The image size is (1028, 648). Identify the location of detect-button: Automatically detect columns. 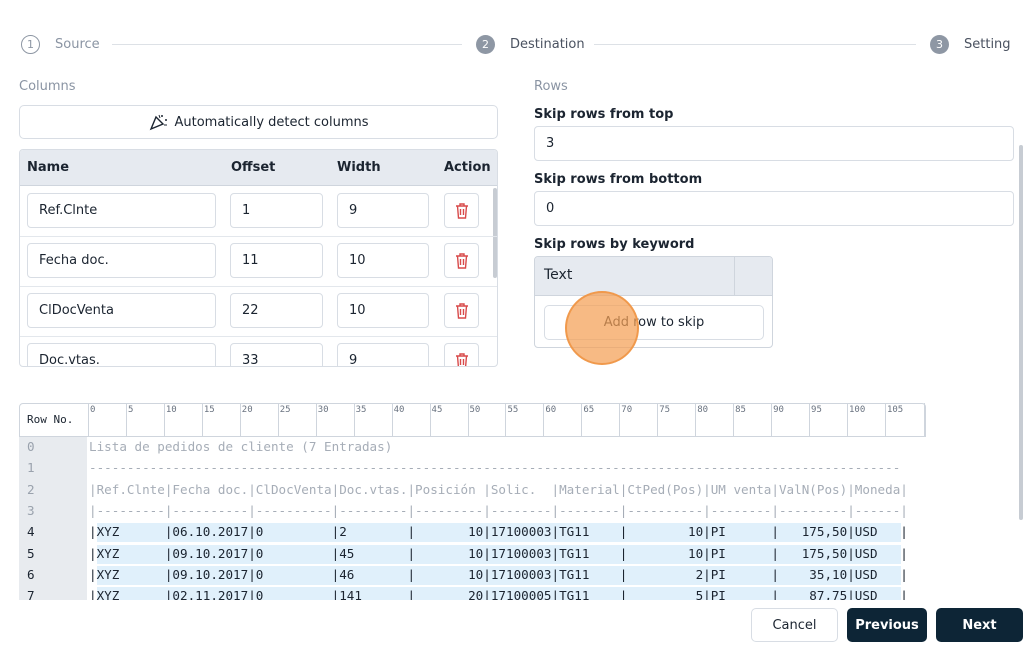
(258, 122).